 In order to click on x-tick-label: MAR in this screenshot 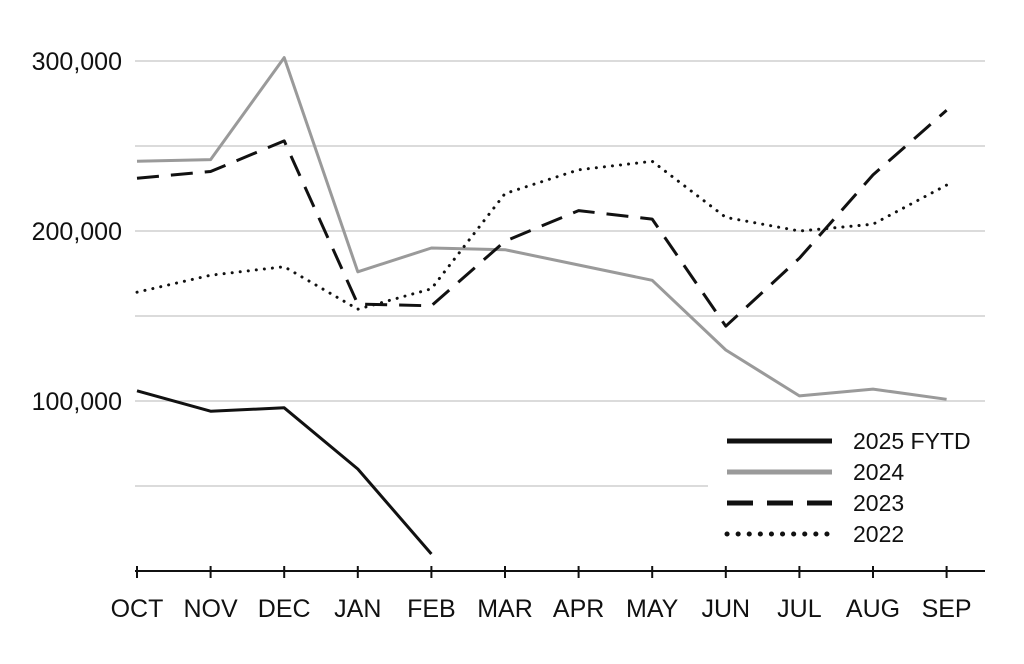, I will do `click(505, 609)`.